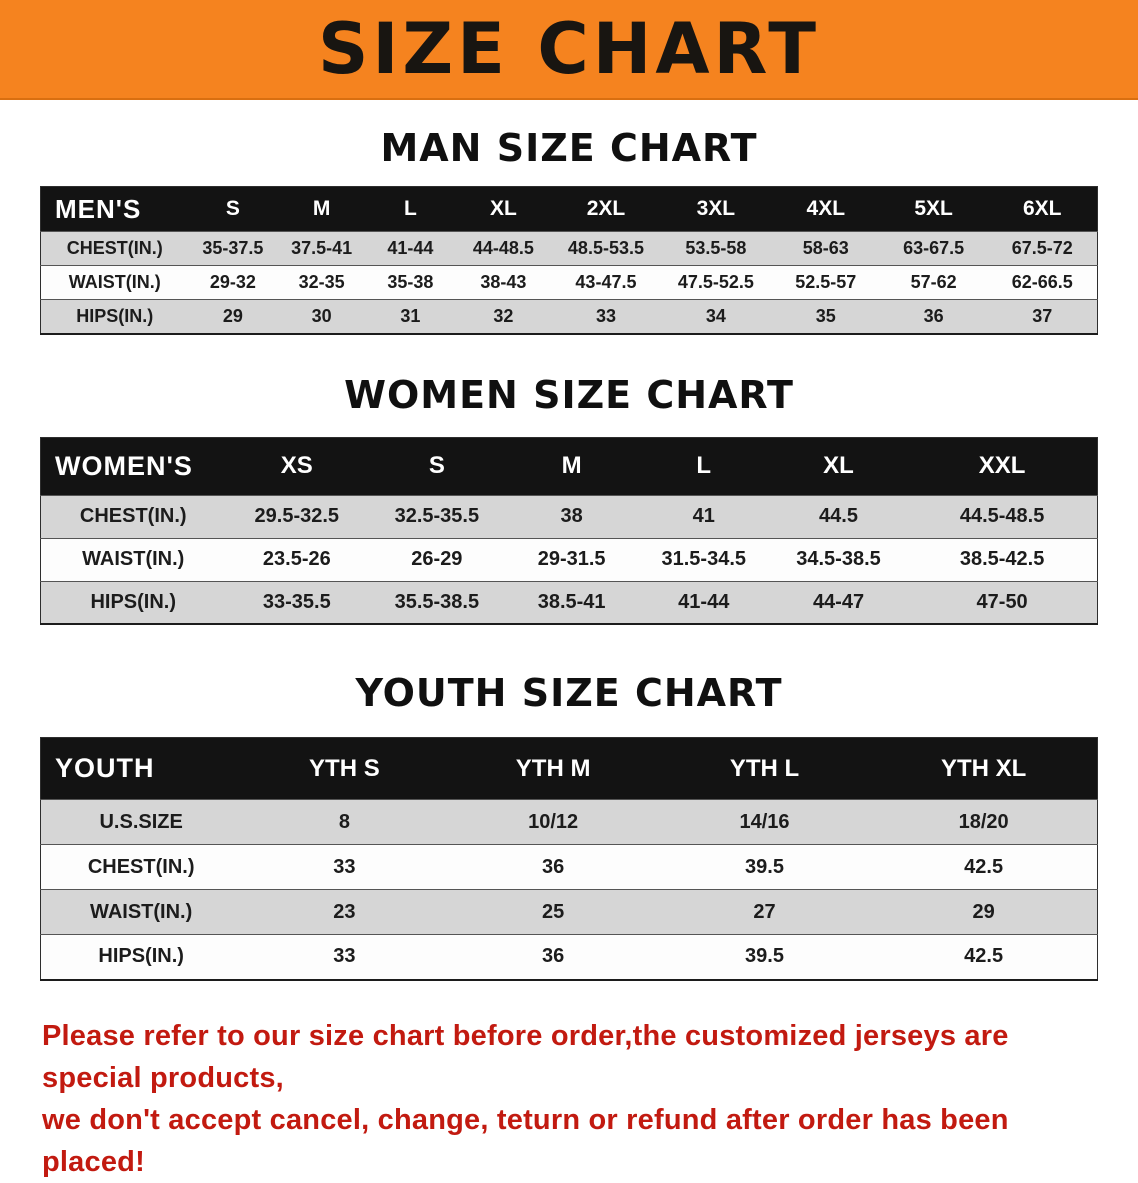  I want to click on table-cell: 62-66.5, so click(1042, 282).